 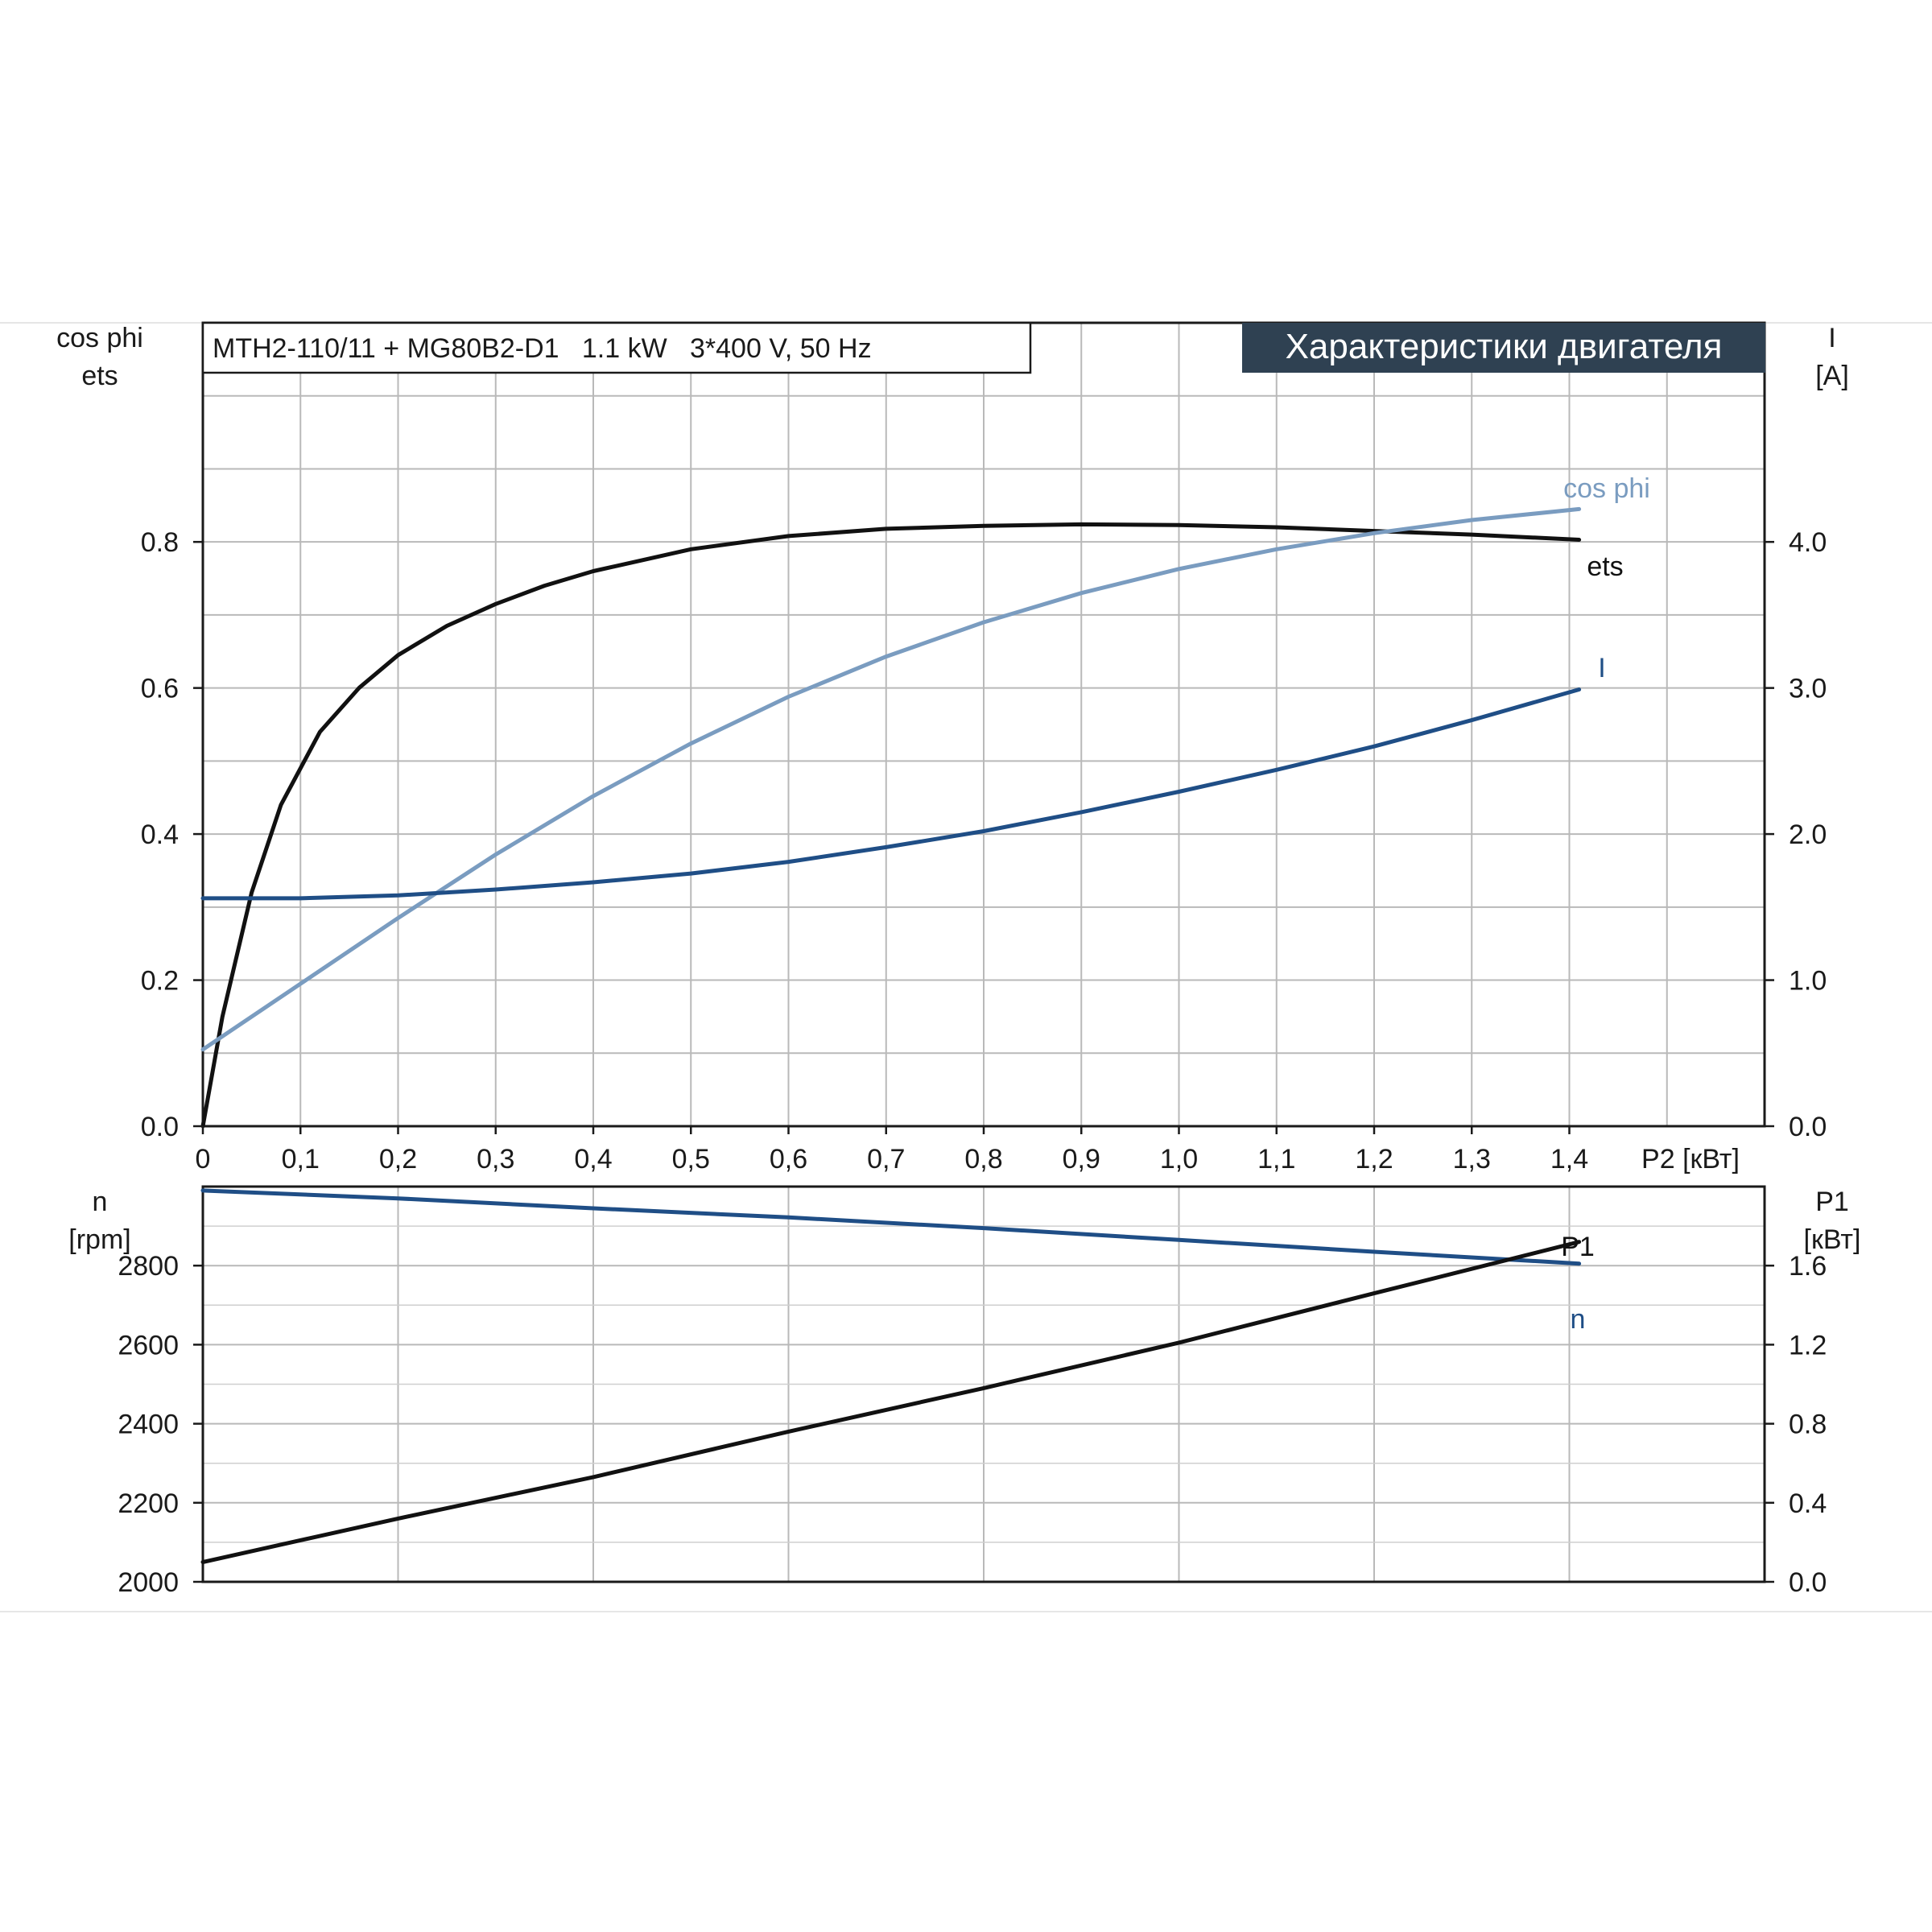 What do you see at coordinates (886, 1159) in the screenshot?
I see `x-tick-label: 0,7` at bounding box center [886, 1159].